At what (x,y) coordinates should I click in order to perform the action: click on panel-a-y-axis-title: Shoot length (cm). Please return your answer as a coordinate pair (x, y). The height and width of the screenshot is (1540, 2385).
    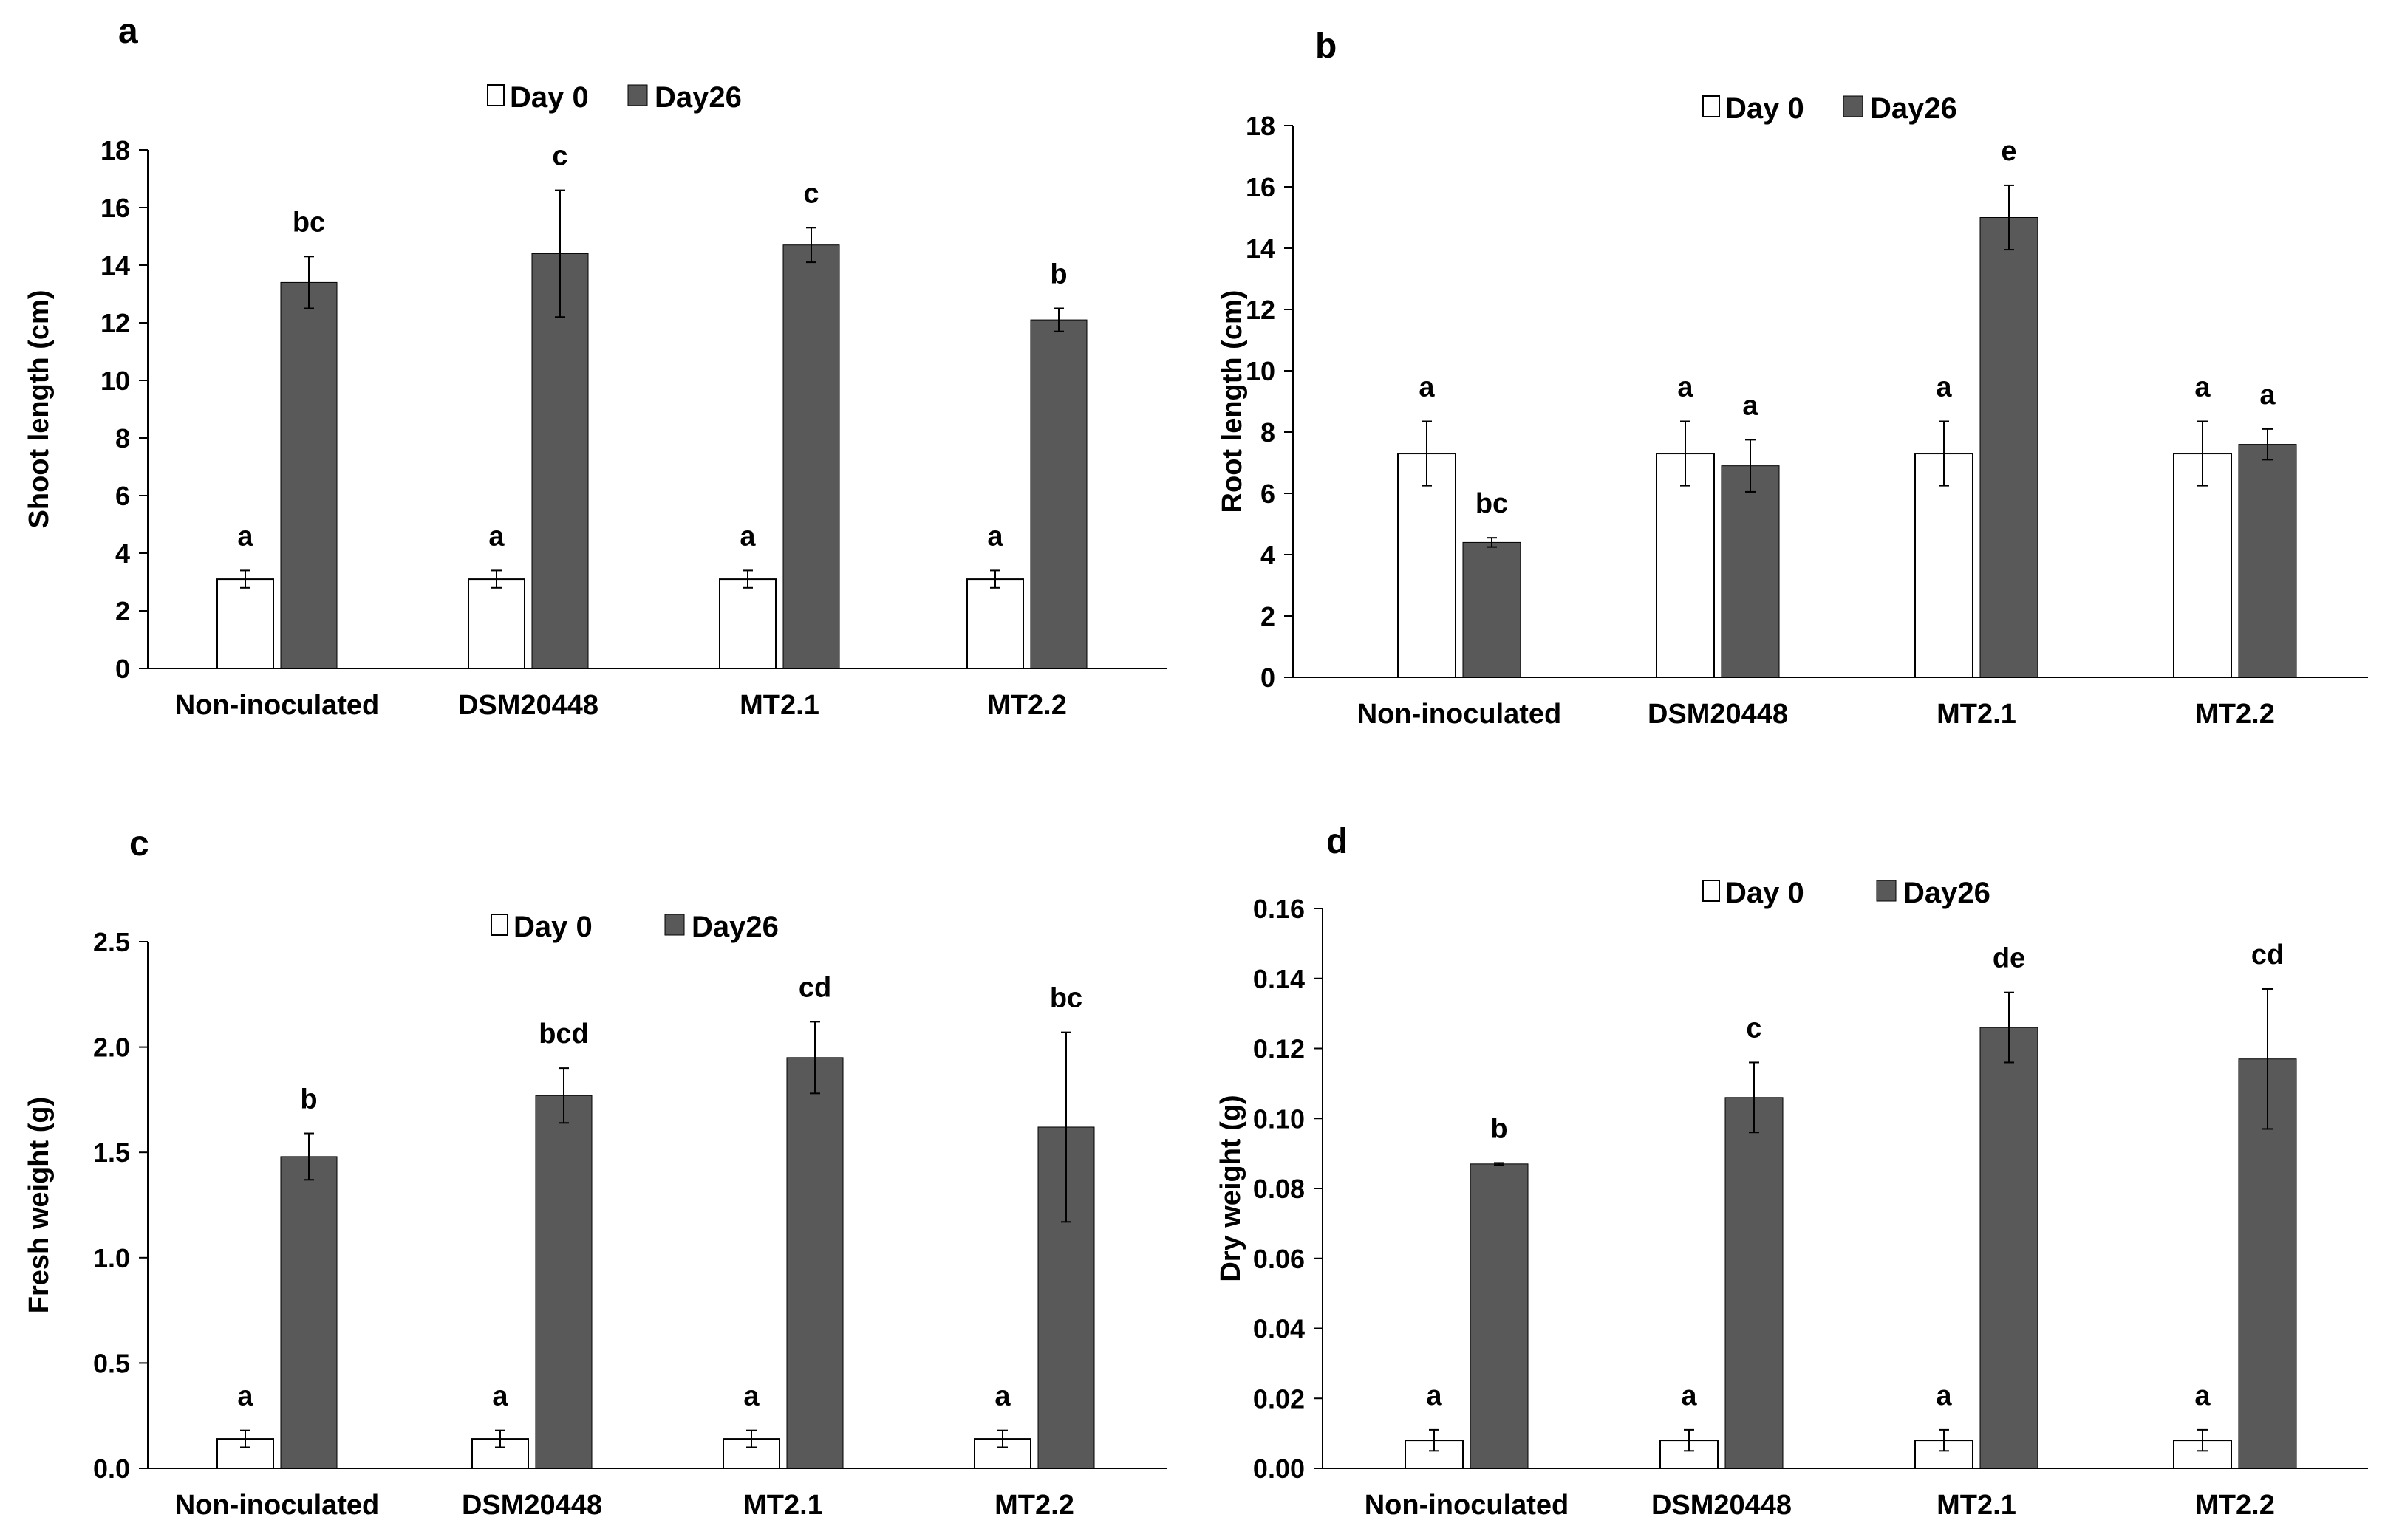
    Looking at the image, I should click on (39, 409).